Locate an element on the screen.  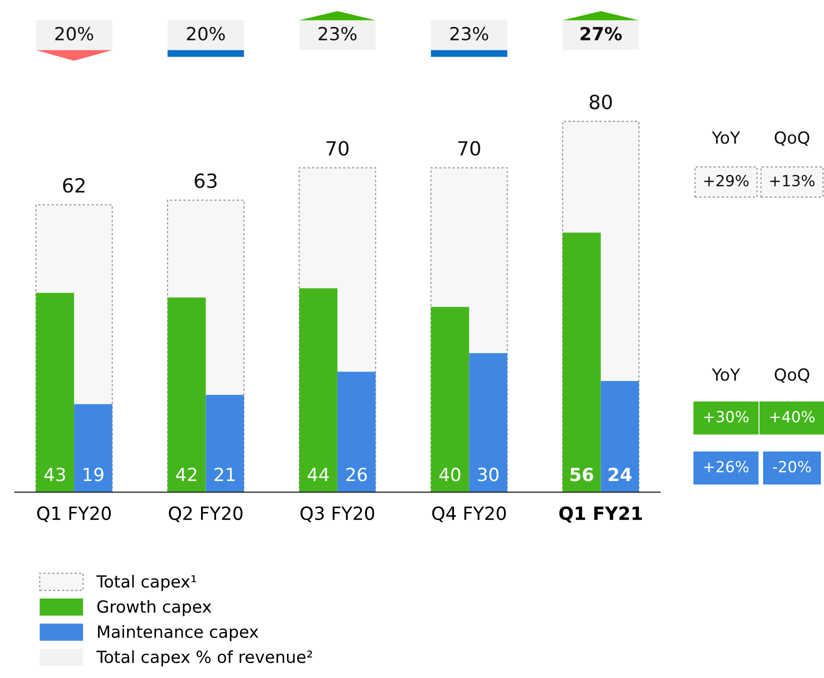
text: Total capex % of revenue² is located at coordinates (204, 658).